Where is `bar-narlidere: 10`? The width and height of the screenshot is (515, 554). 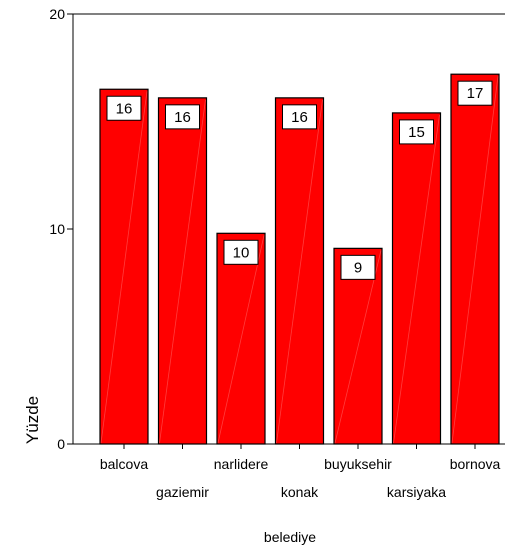
bar-narlidere: 10 is located at coordinates (241, 338).